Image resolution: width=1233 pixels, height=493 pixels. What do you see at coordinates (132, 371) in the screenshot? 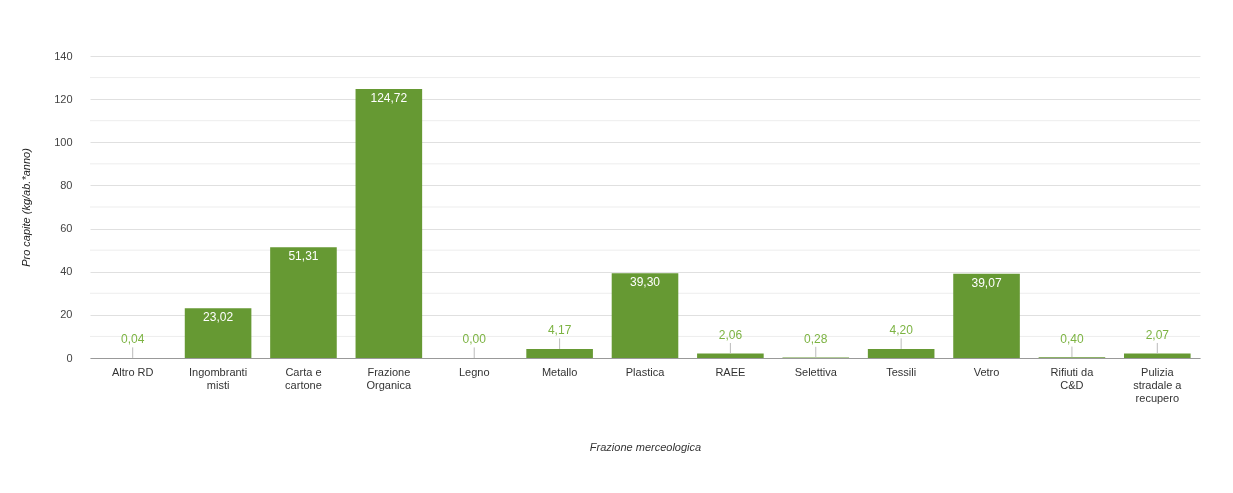
I see `x-tick-label: Altro RD` at bounding box center [132, 371].